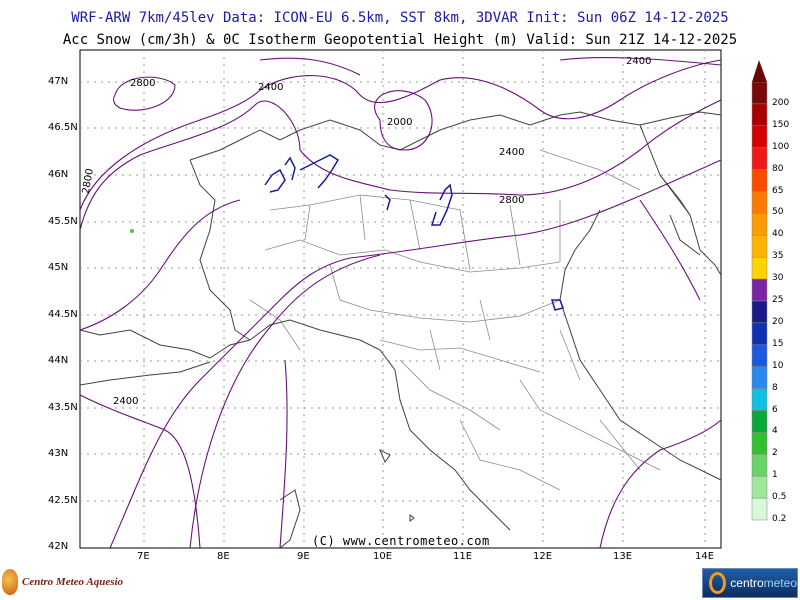 The width and height of the screenshot is (800, 600). What do you see at coordinates (58, 453) in the screenshot?
I see `lat-label: 43N` at bounding box center [58, 453].